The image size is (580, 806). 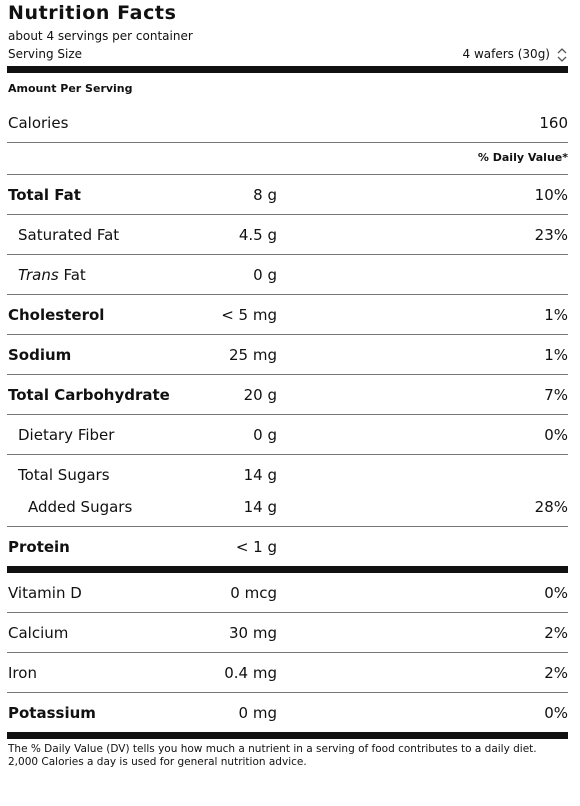 What do you see at coordinates (506, 54) in the screenshot?
I see `serving-size-value: 4 wafers (30g)` at bounding box center [506, 54].